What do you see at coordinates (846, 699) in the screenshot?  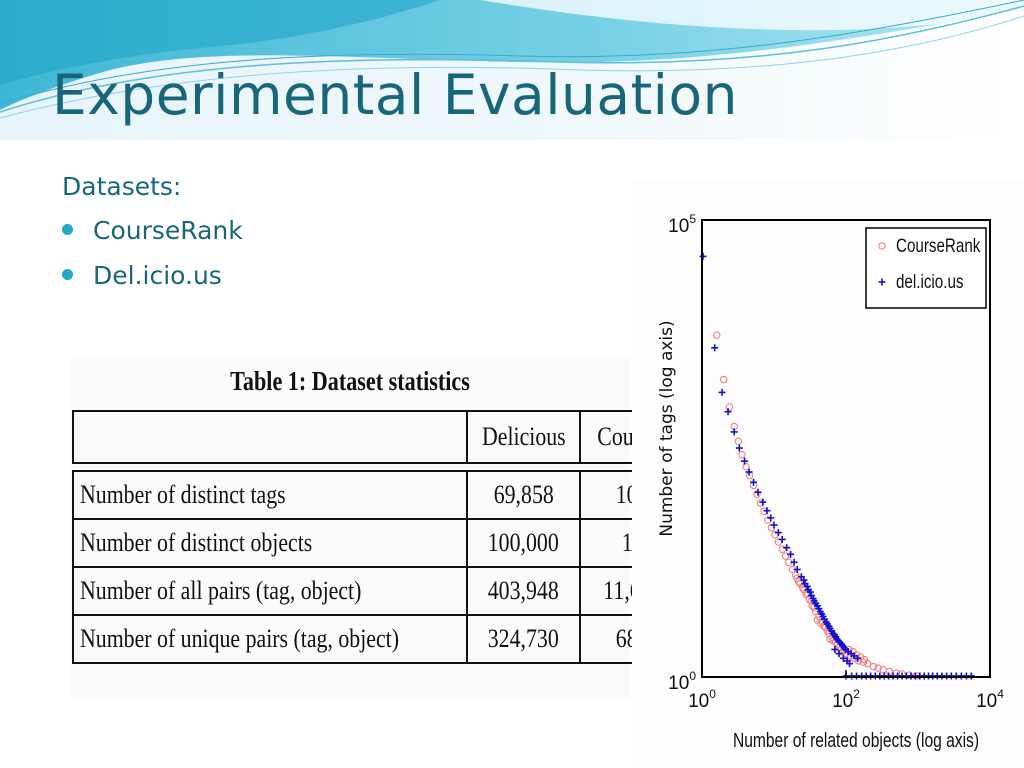 I see `x-tick-label: 10²` at bounding box center [846, 699].